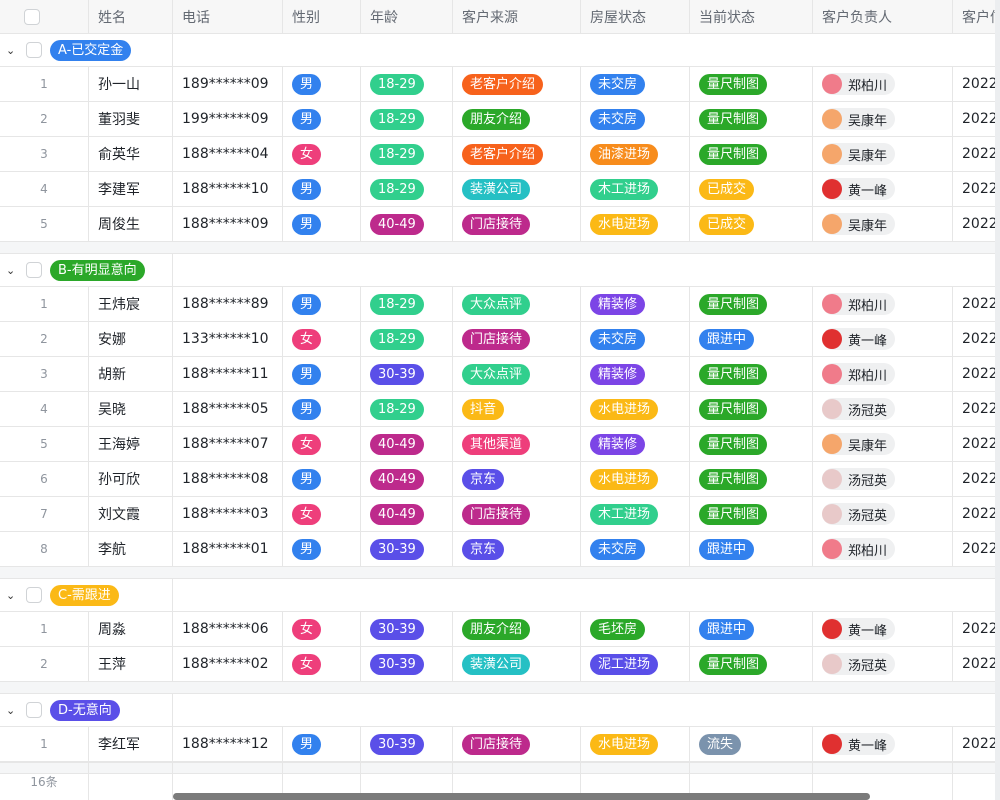  Describe the element at coordinates (119, 305) in the screenshot. I see `name-cell: 王炜宸` at that location.